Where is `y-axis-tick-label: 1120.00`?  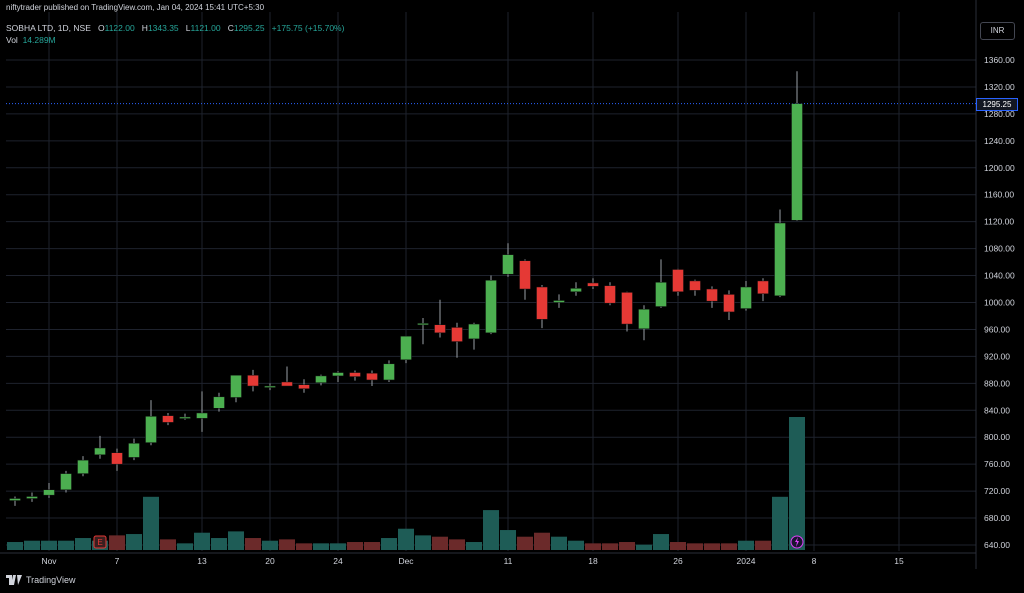 y-axis-tick-label: 1120.00 is located at coordinates (999, 222).